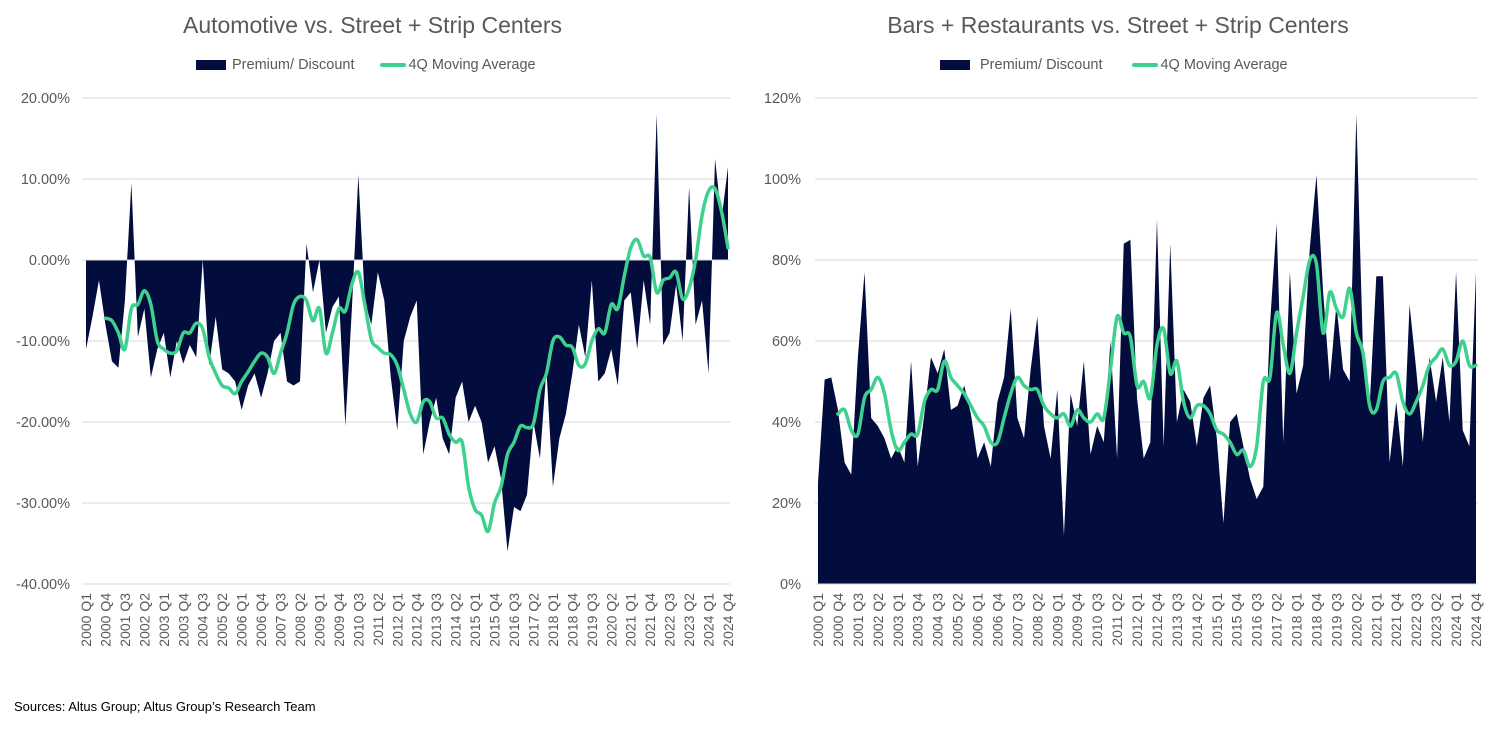 The image size is (1491, 737). I want to click on bars-restaurants-legend: Premium/ Discount 4Q Moving Average, so click(1114, 65).